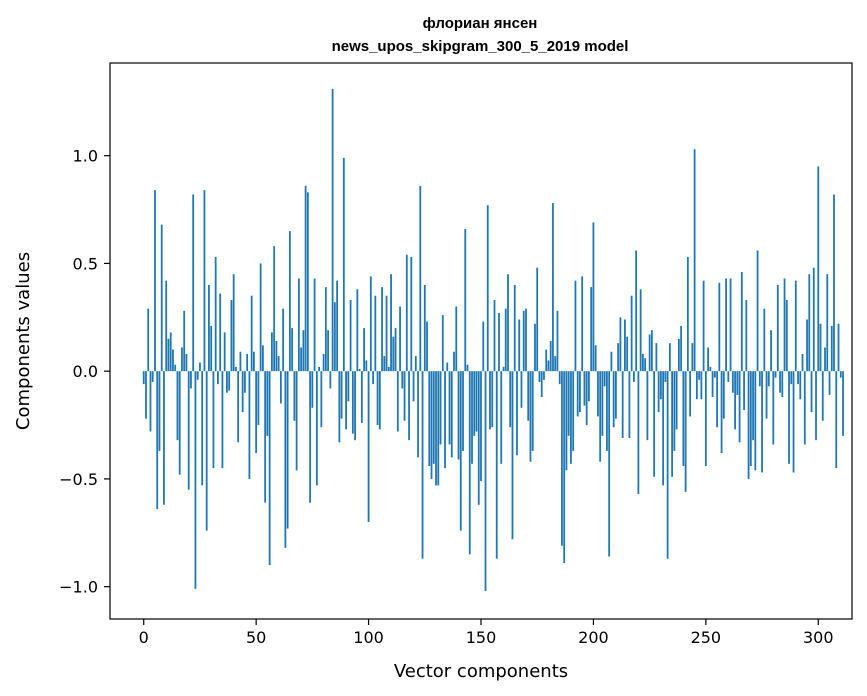  I want to click on x-tick-label: 50, so click(256, 637).